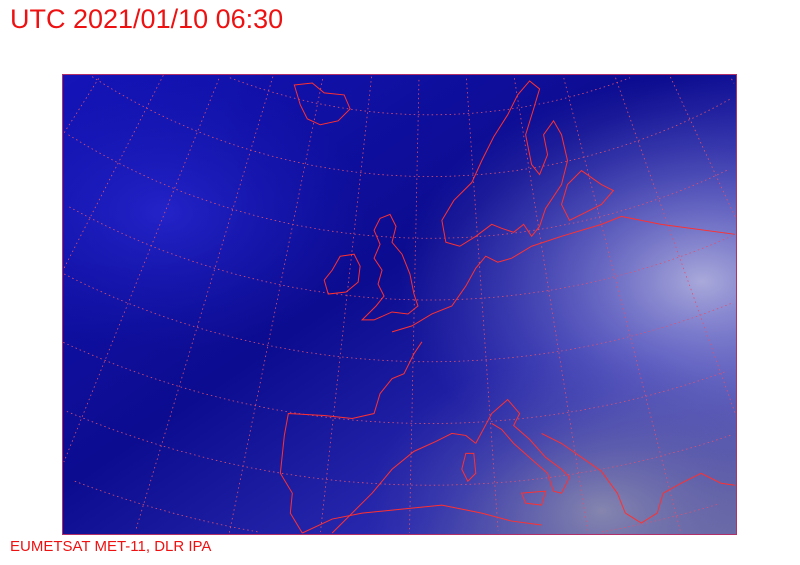 This screenshot has width=800, height=565. I want to click on coast-sicily, so click(533, 498).